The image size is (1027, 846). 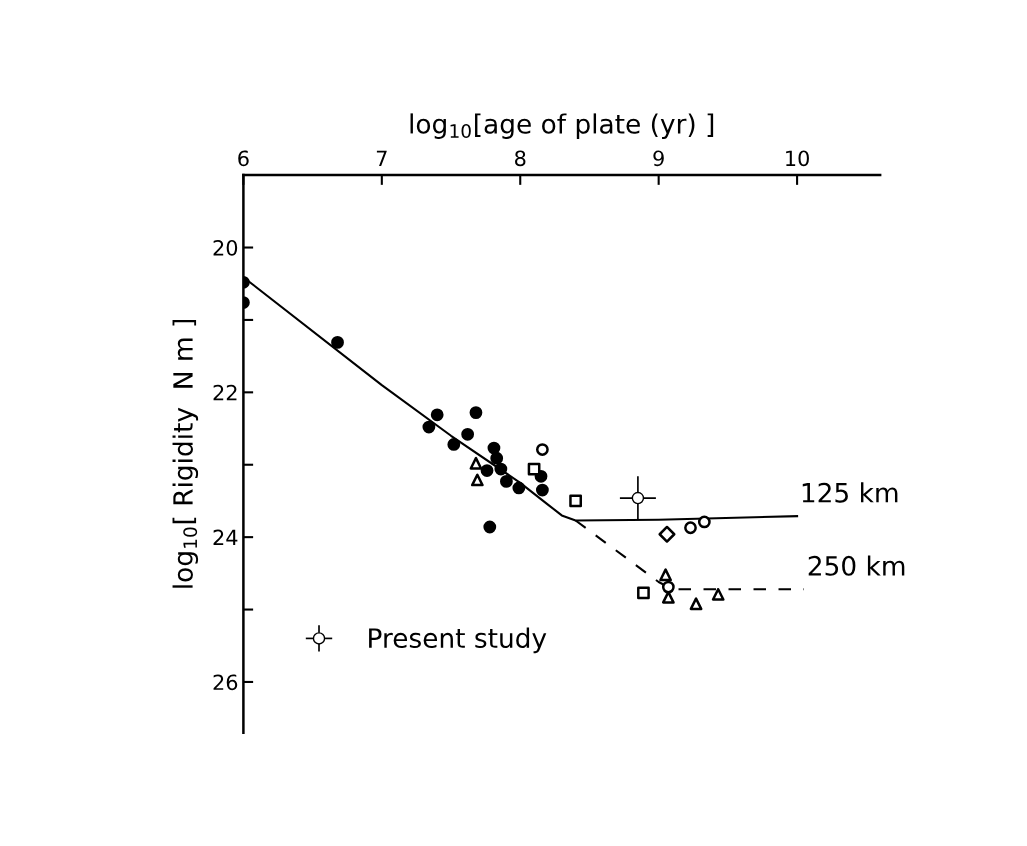 What do you see at coordinates (243, 158) in the screenshot?
I see `x-tick-label: 6` at bounding box center [243, 158].